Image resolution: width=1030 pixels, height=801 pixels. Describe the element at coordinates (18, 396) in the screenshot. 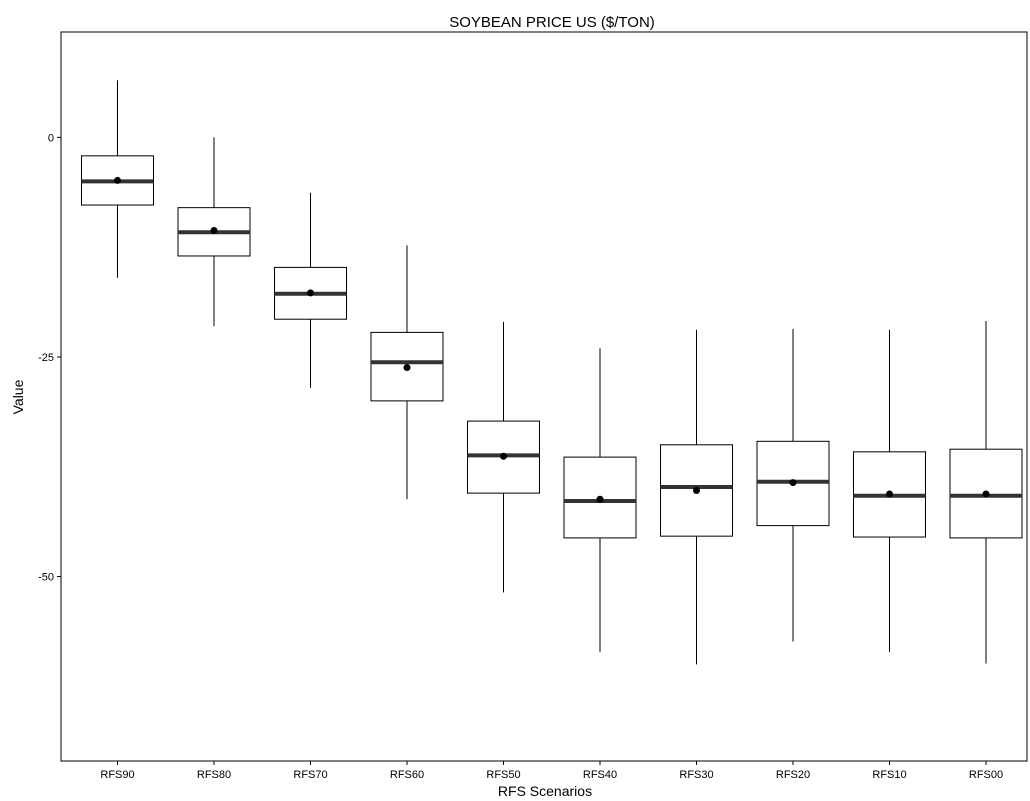

I see `y-axis-label: Value` at that location.